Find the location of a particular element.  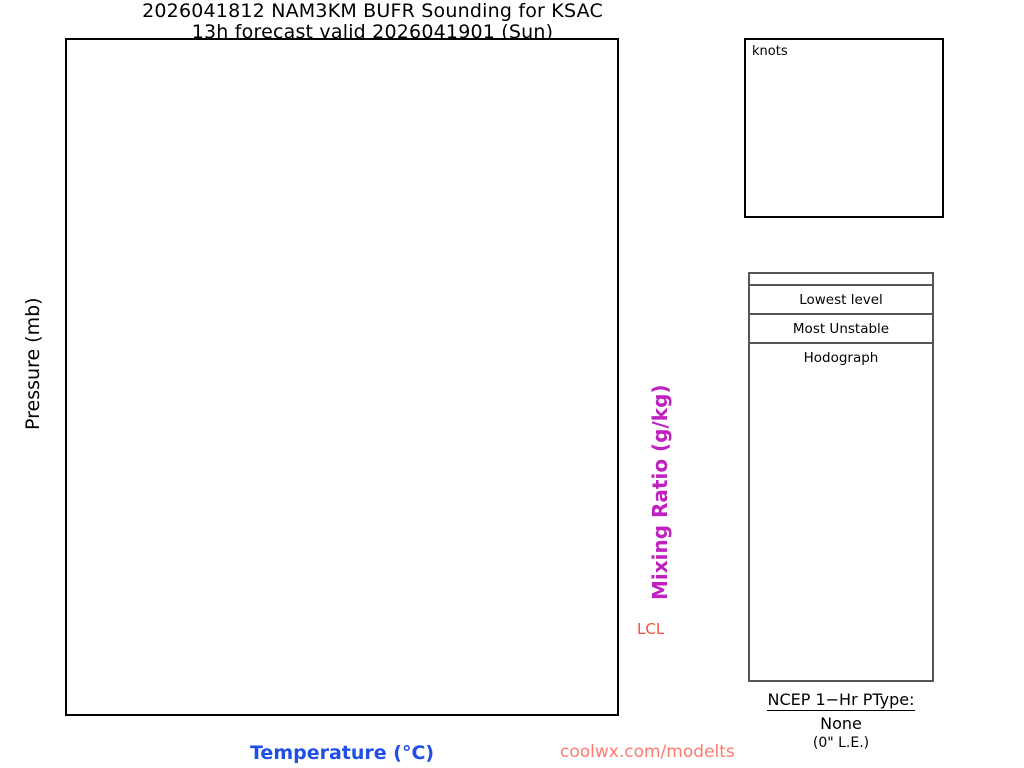

lowest-level-heading: Lowest level is located at coordinates (841, 300).